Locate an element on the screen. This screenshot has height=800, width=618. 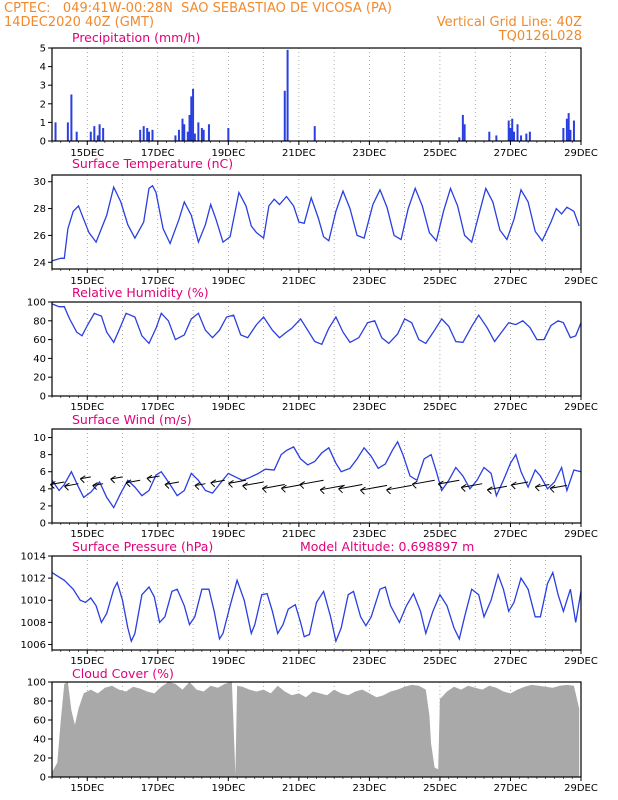
x-tick-label: 27DEC is located at coordinates (511, 281).